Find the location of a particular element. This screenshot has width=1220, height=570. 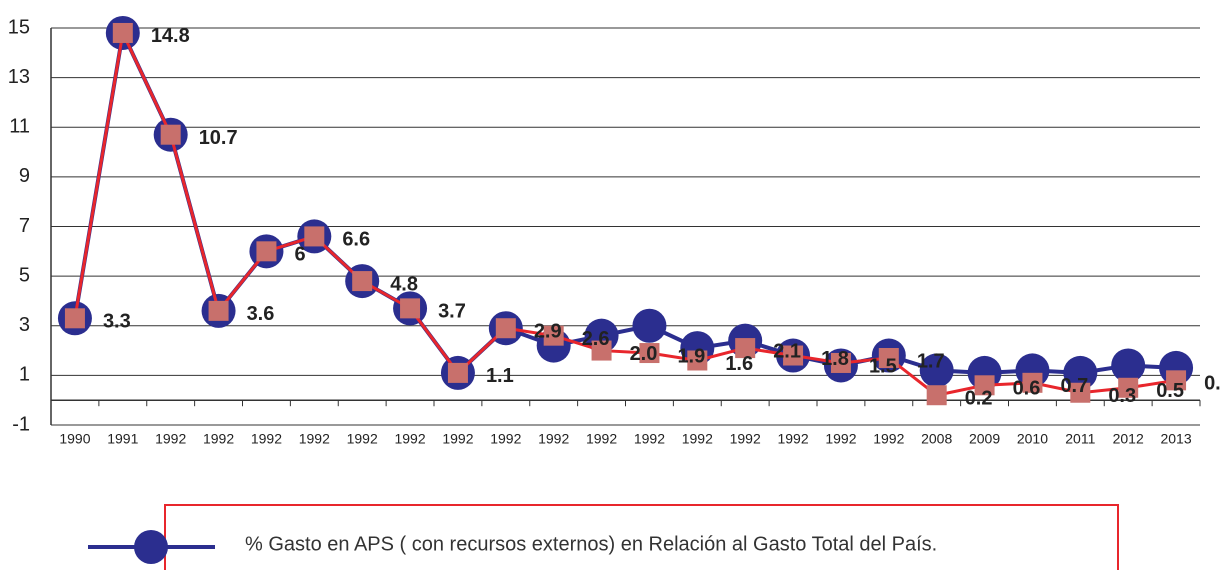

data-label: 1.8 is located at coordinates (835, 359).